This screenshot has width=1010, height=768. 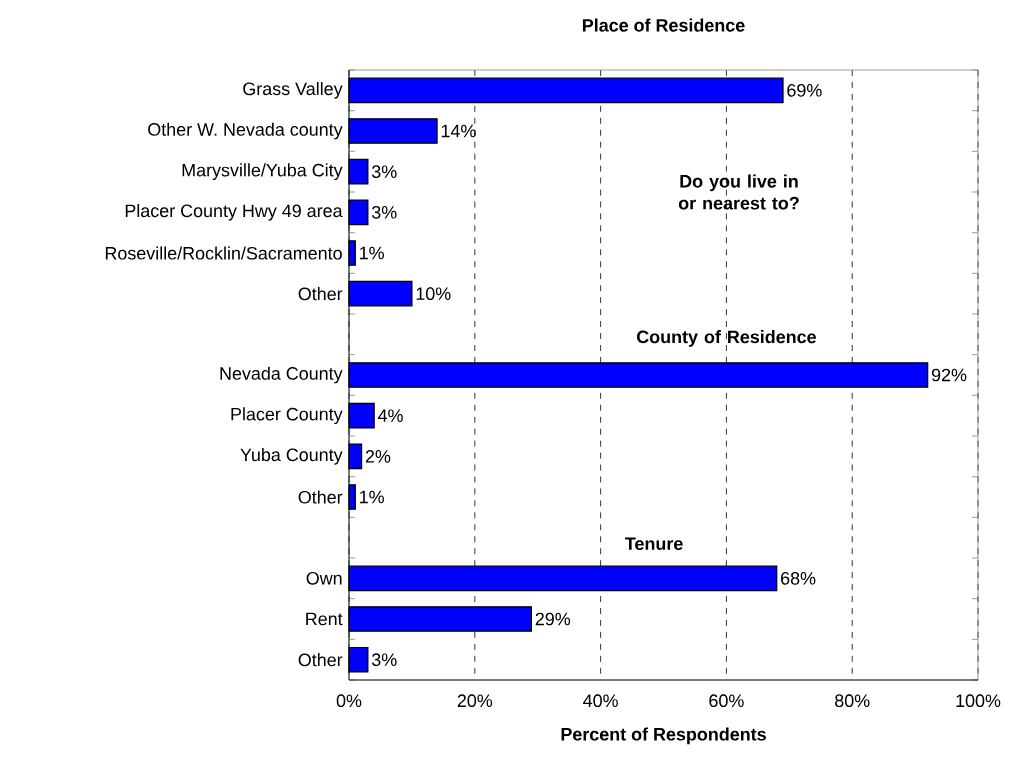 I want to click on x-axis-title: Percent of Respondents, so click(x=663, y=736).